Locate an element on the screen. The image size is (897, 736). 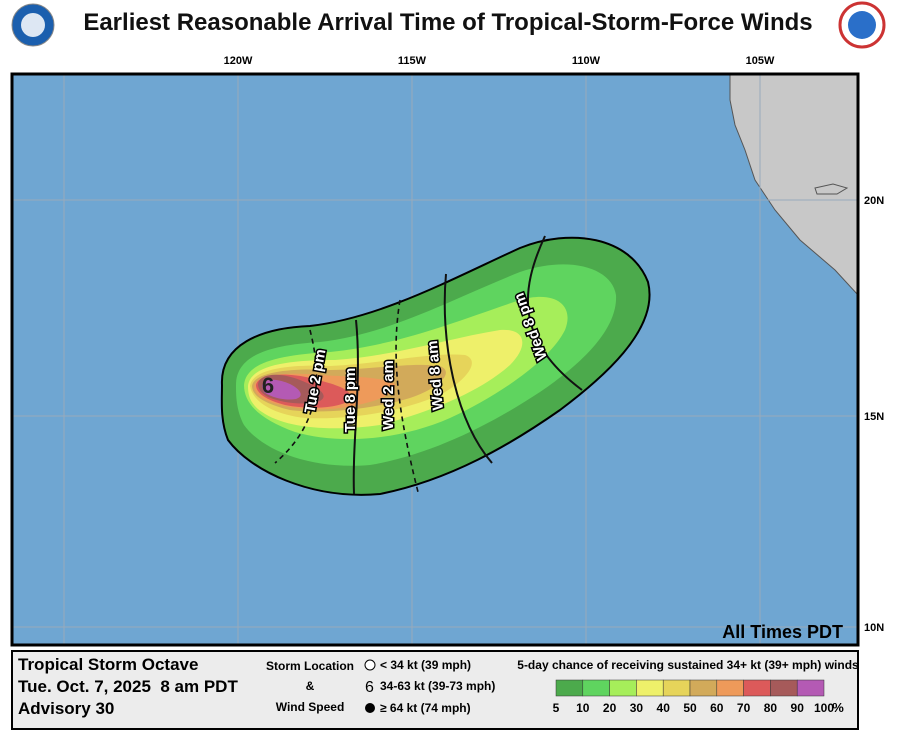
scale-label: 10 is located at coordinates (583, 708).